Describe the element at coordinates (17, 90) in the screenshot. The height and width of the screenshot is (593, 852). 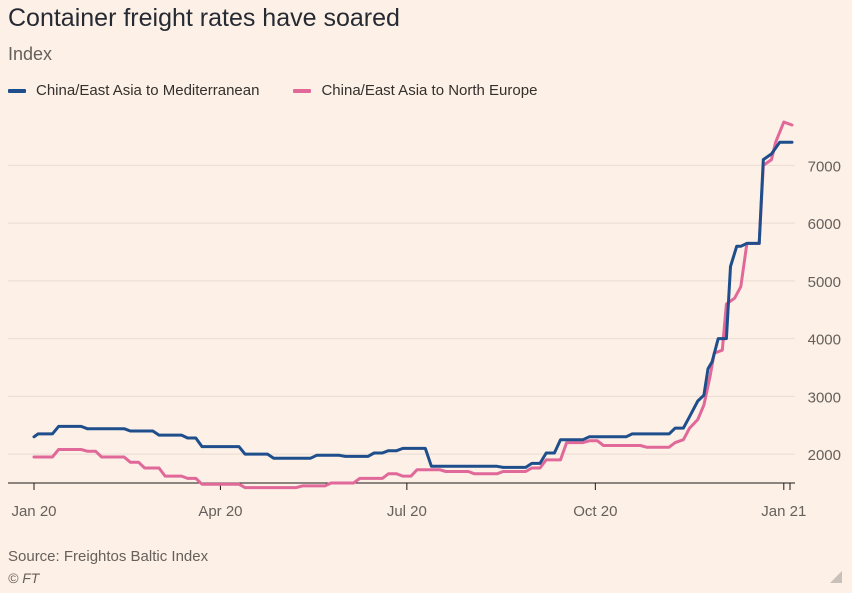
I see `legend-swatch-mediterranean` at that location.